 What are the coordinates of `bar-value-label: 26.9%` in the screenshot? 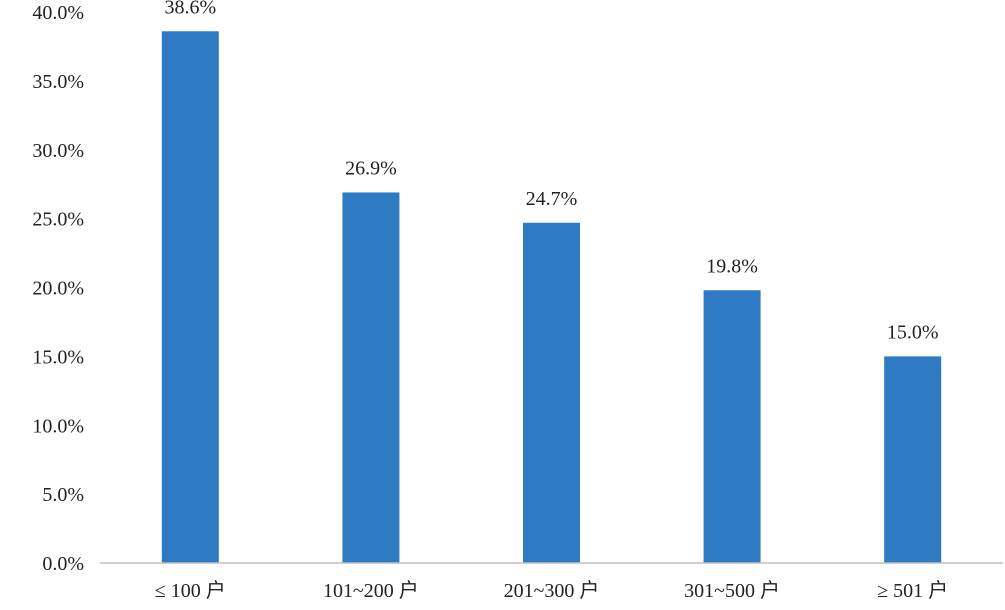 It's located at (371, 168).